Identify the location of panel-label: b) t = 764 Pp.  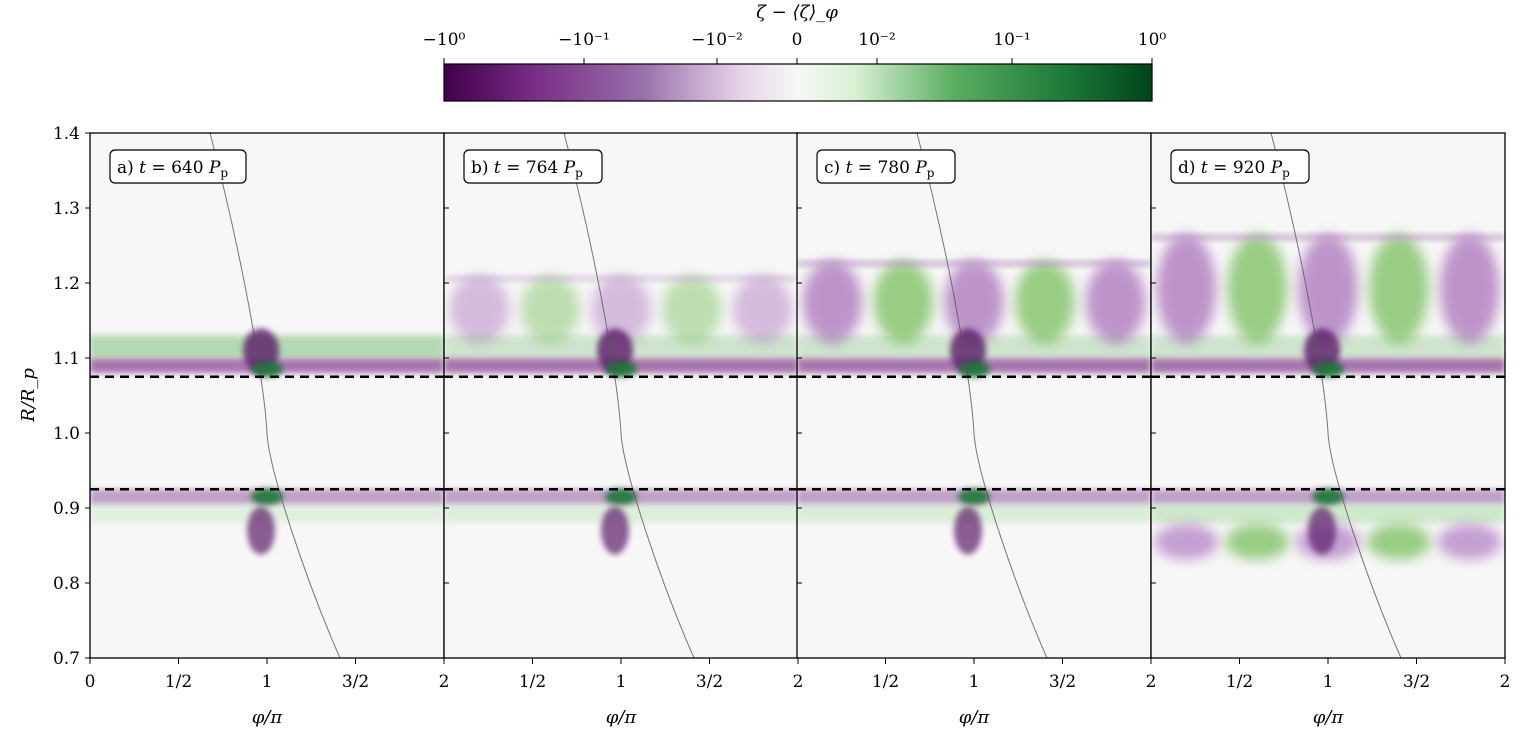
(527, 169).